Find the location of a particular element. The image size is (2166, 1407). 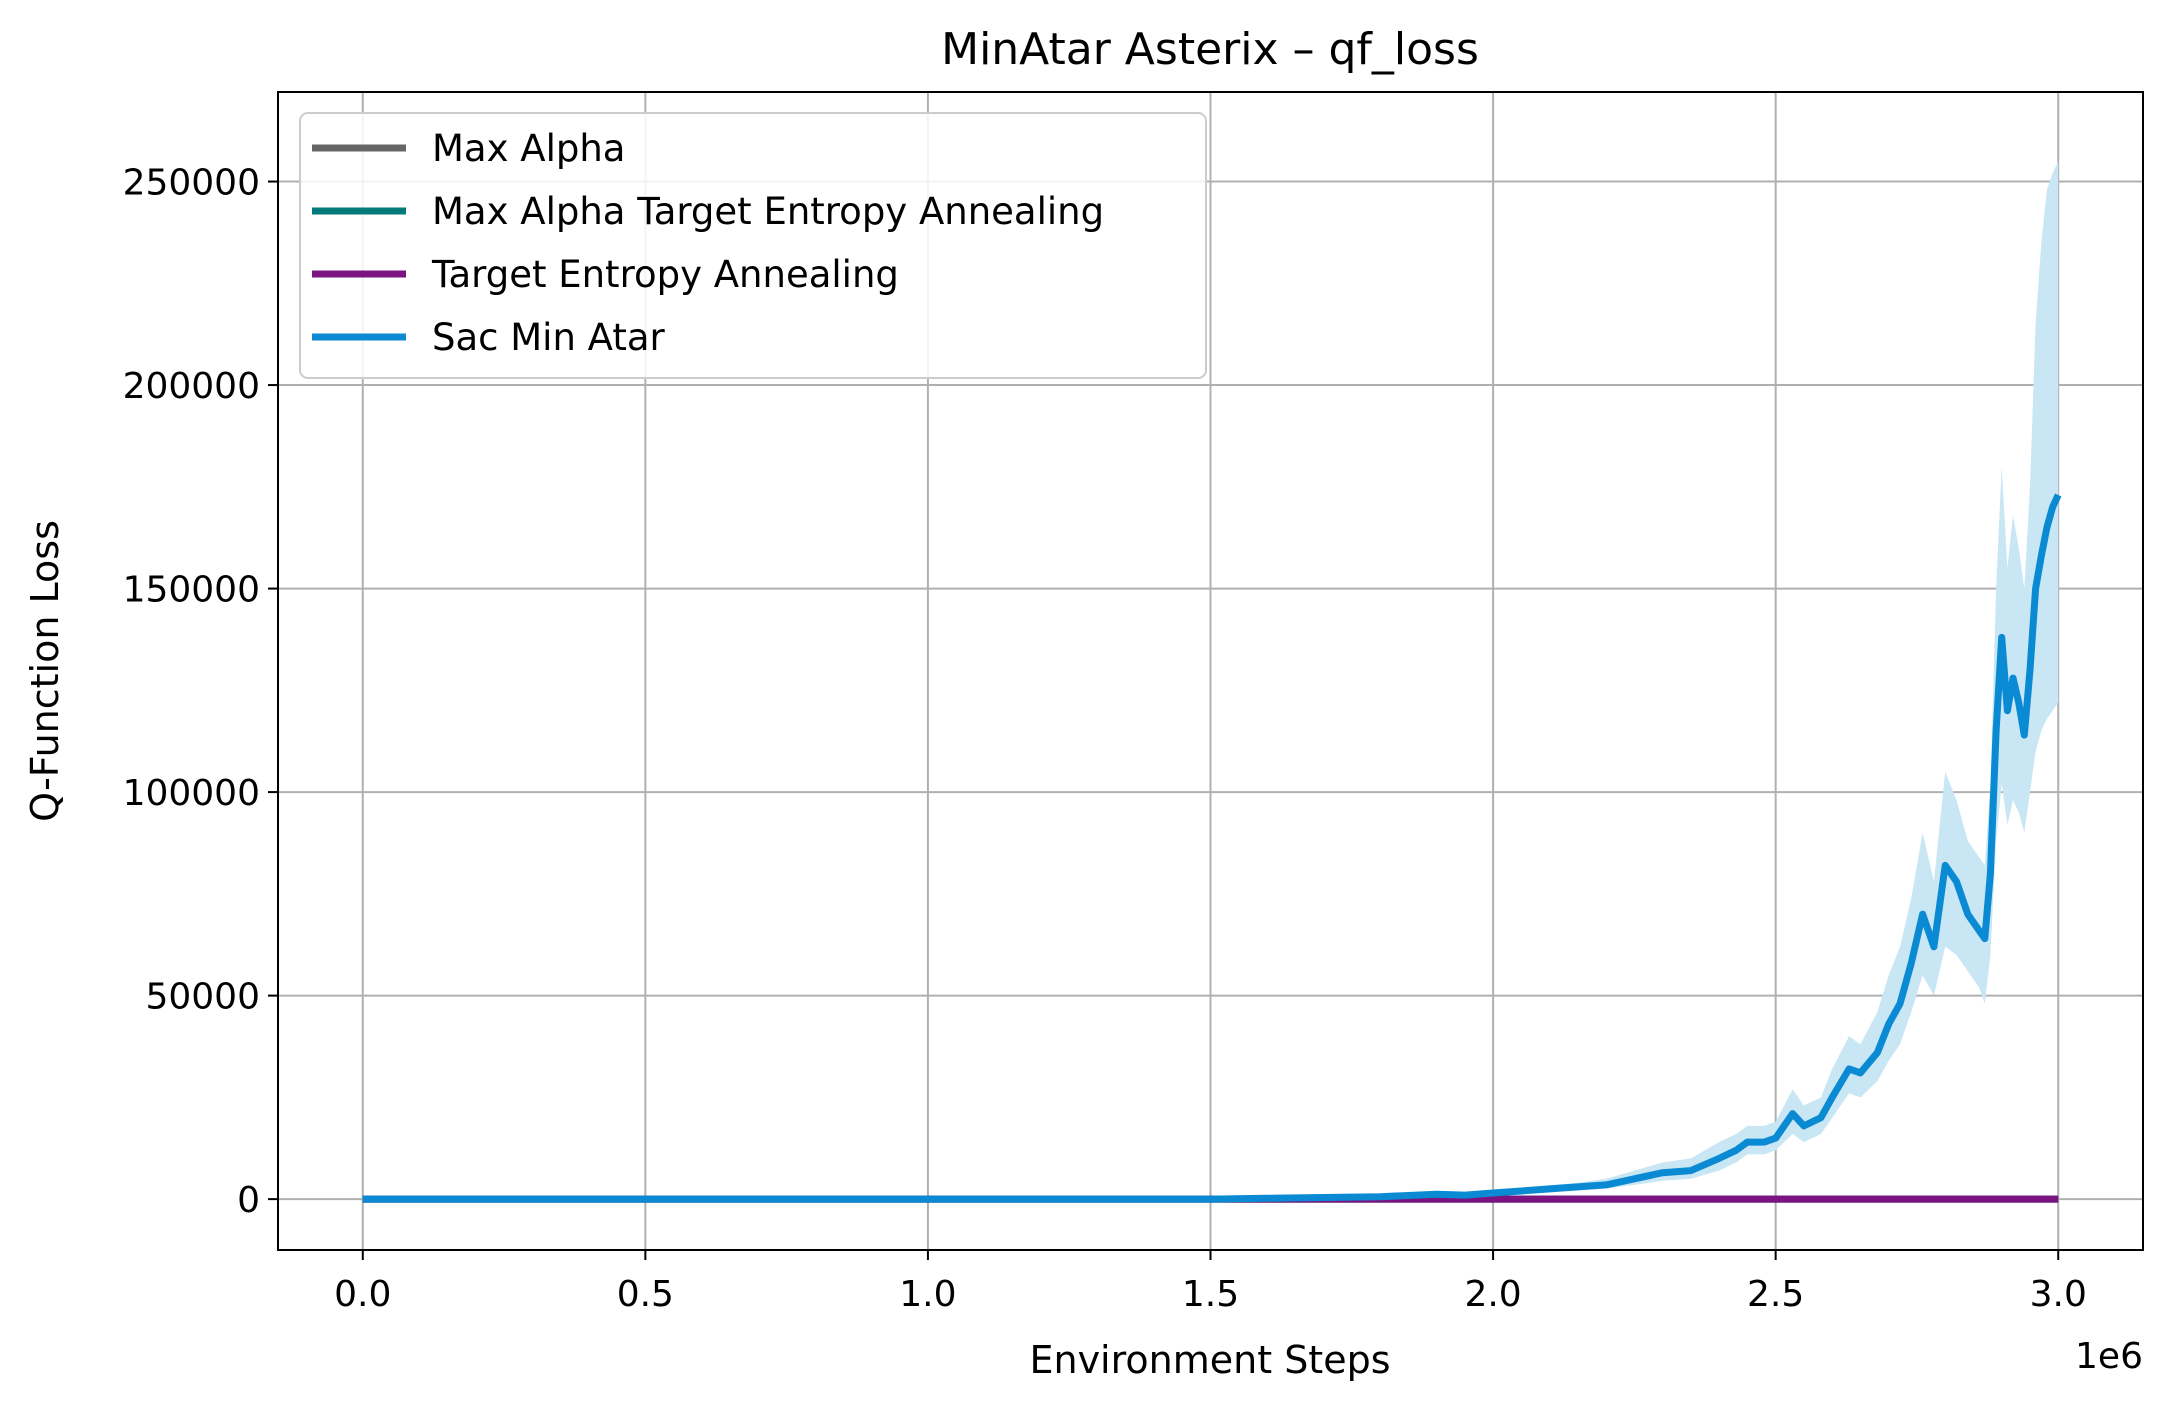

x-tick-label: 1.0 is located at coordinates (927, 1294).